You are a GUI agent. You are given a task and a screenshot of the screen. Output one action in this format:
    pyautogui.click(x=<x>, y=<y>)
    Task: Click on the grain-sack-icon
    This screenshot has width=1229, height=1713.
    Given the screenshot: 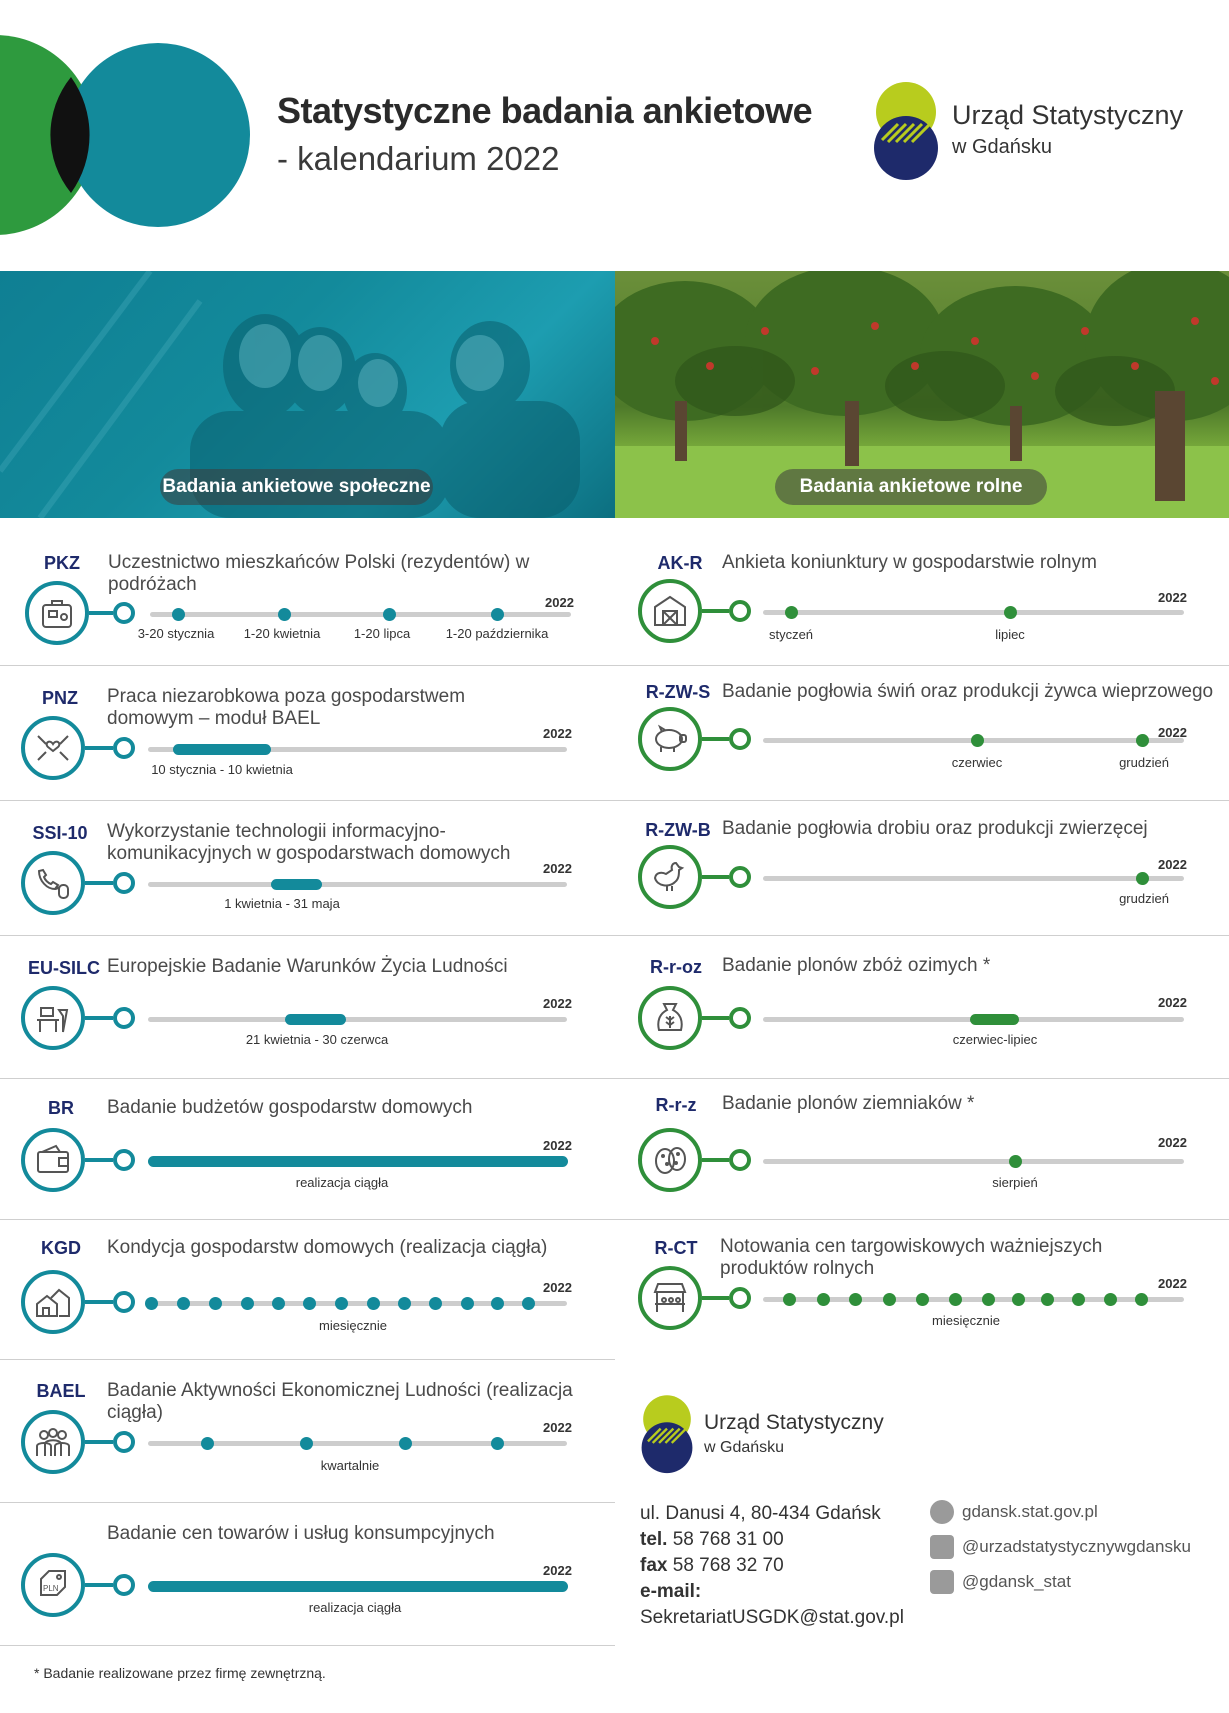 What is the action you would take?
    pyautogui.click(x=670, y=1018)
    